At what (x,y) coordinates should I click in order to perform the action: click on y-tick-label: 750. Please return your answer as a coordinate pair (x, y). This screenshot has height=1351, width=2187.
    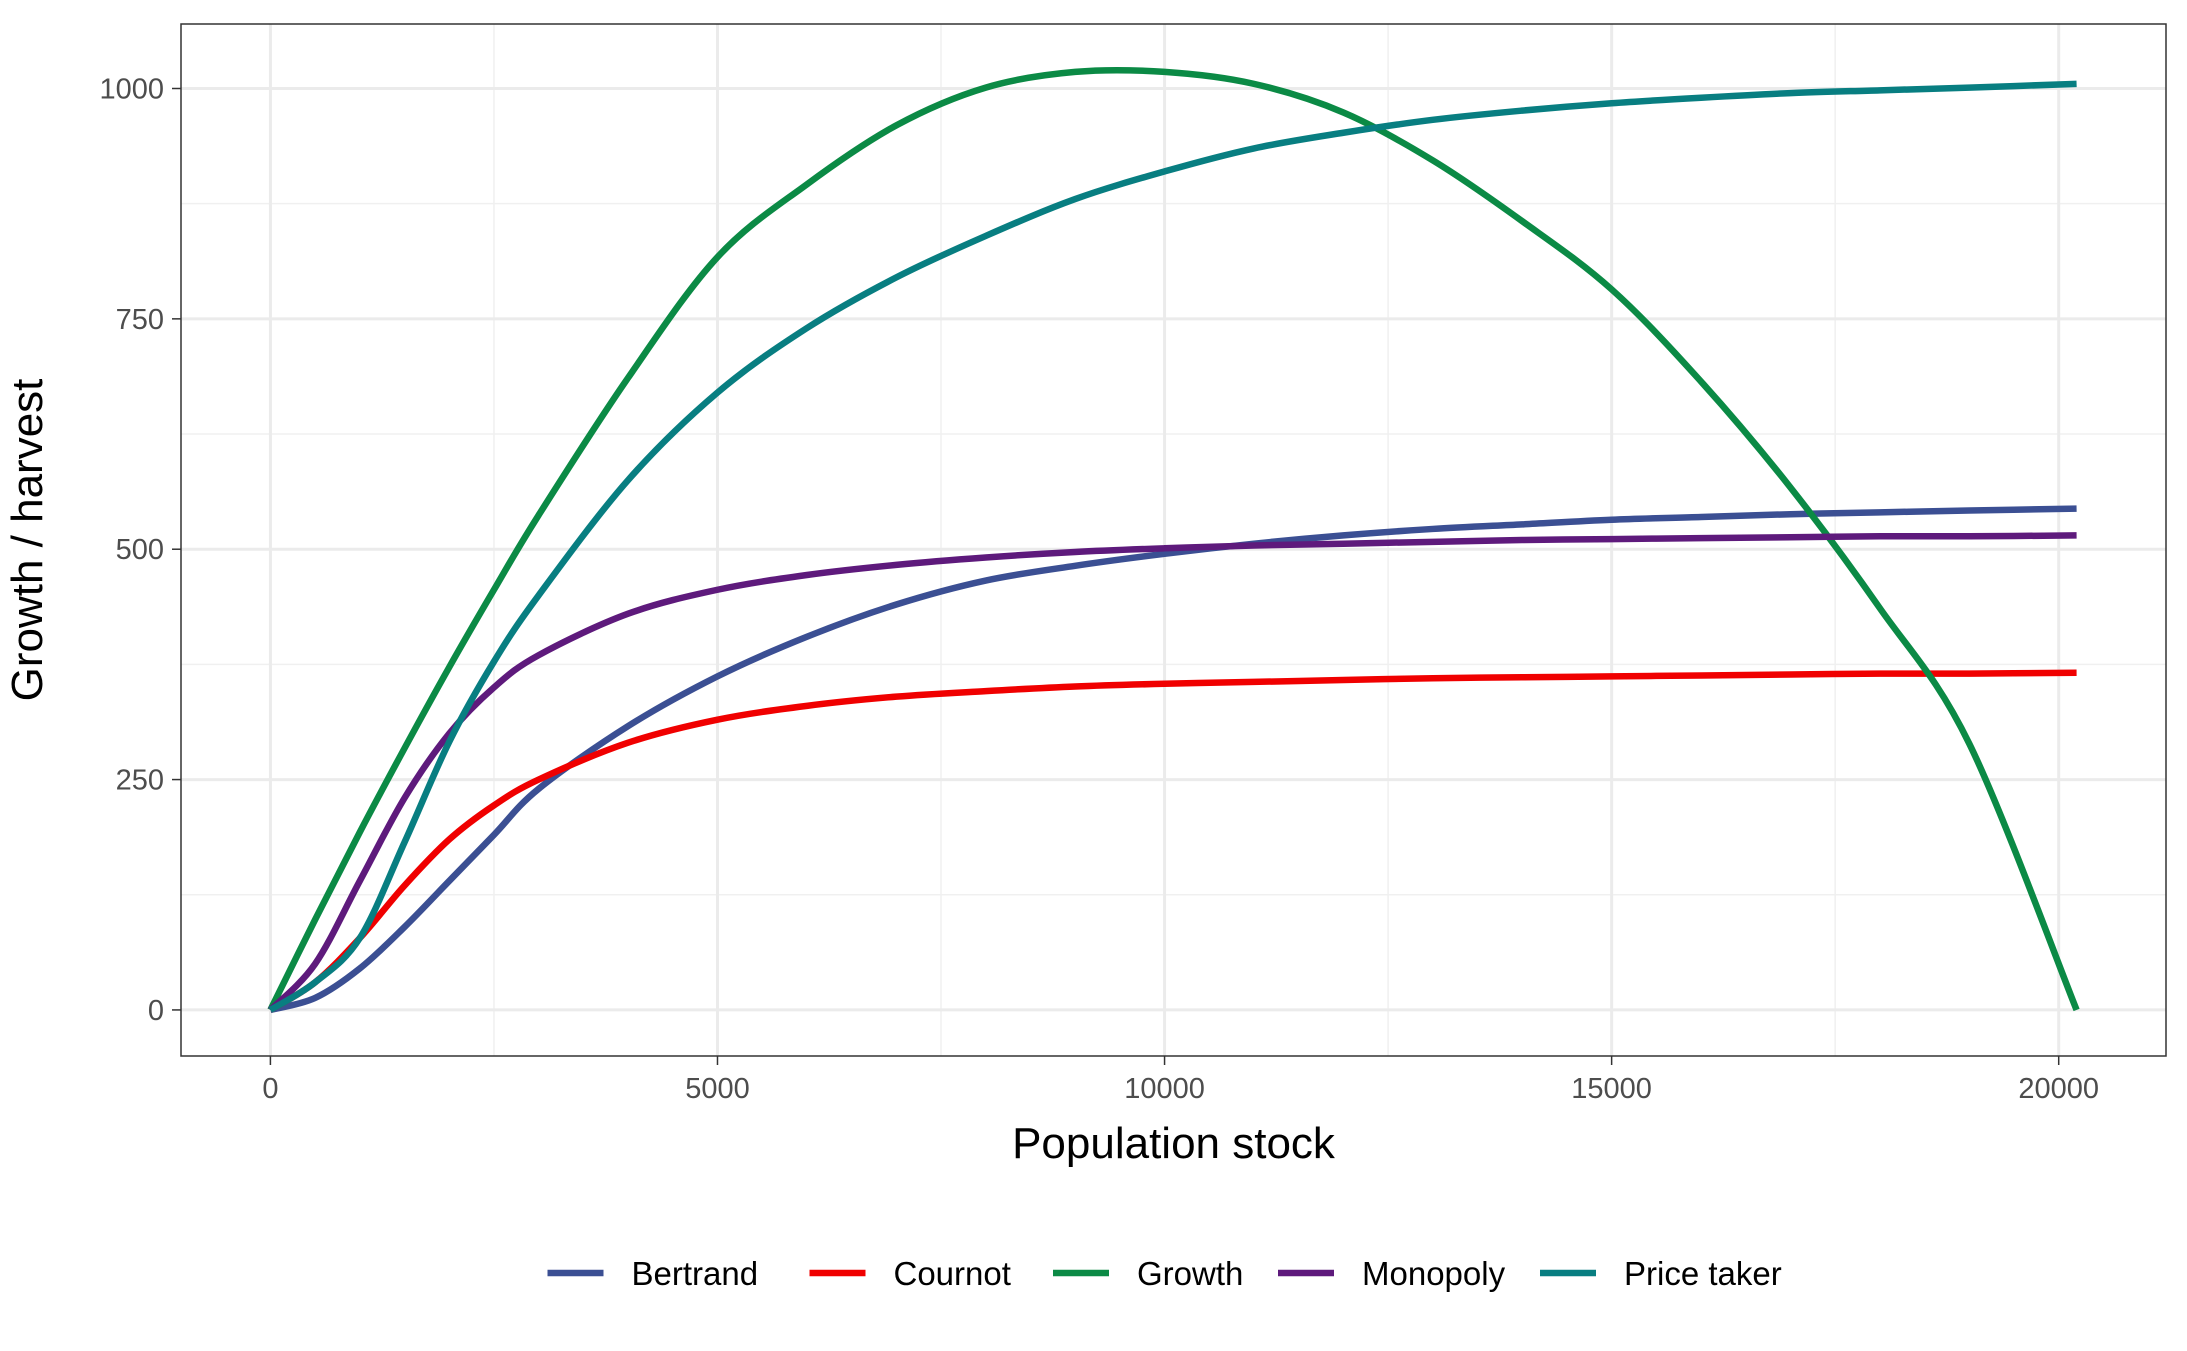
    Looking at the image, I should click on (140, 320).